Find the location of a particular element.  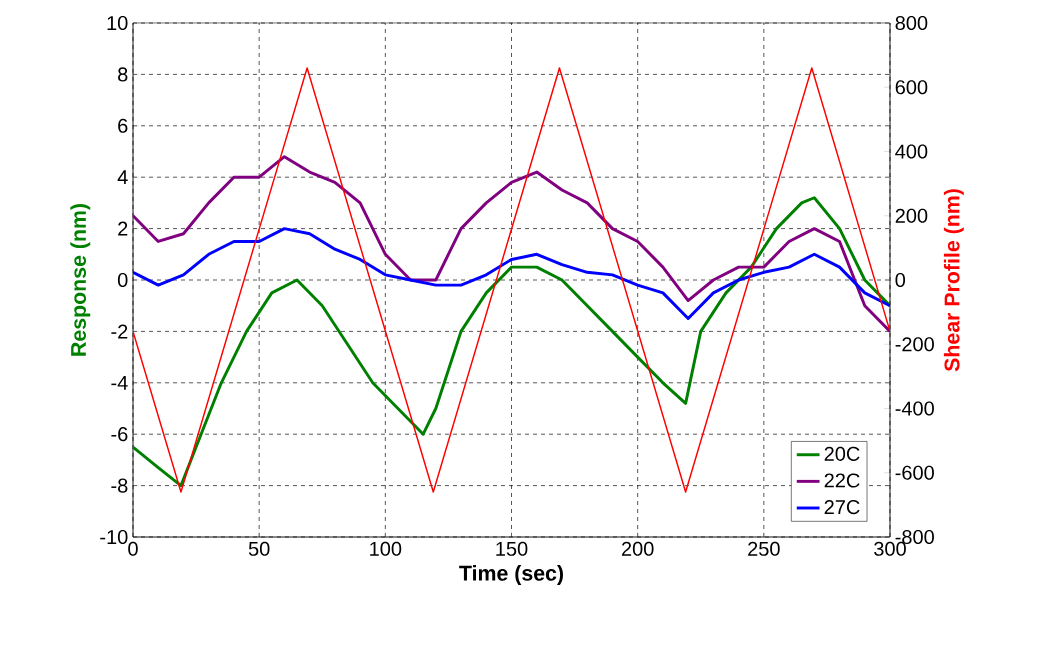

x-tick-label: 150 is located at coordinates (512, 548).